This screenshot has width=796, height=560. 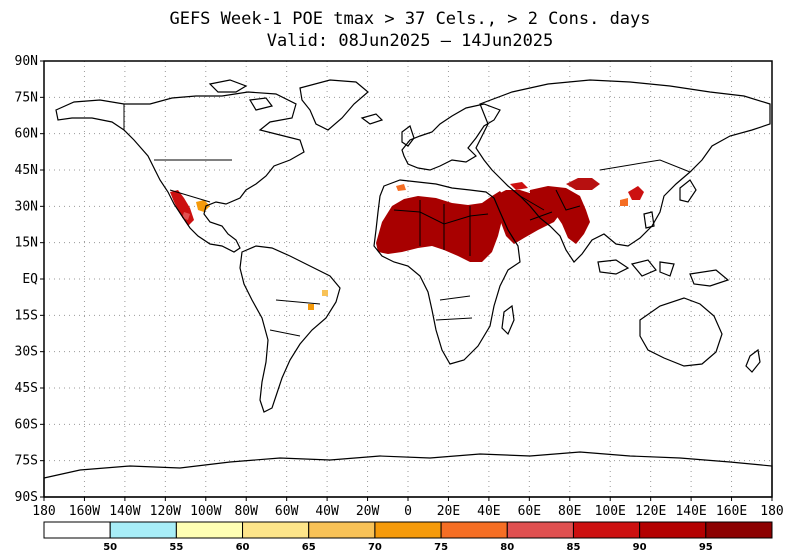 I want to click on japan, so click(x=688, y=191).